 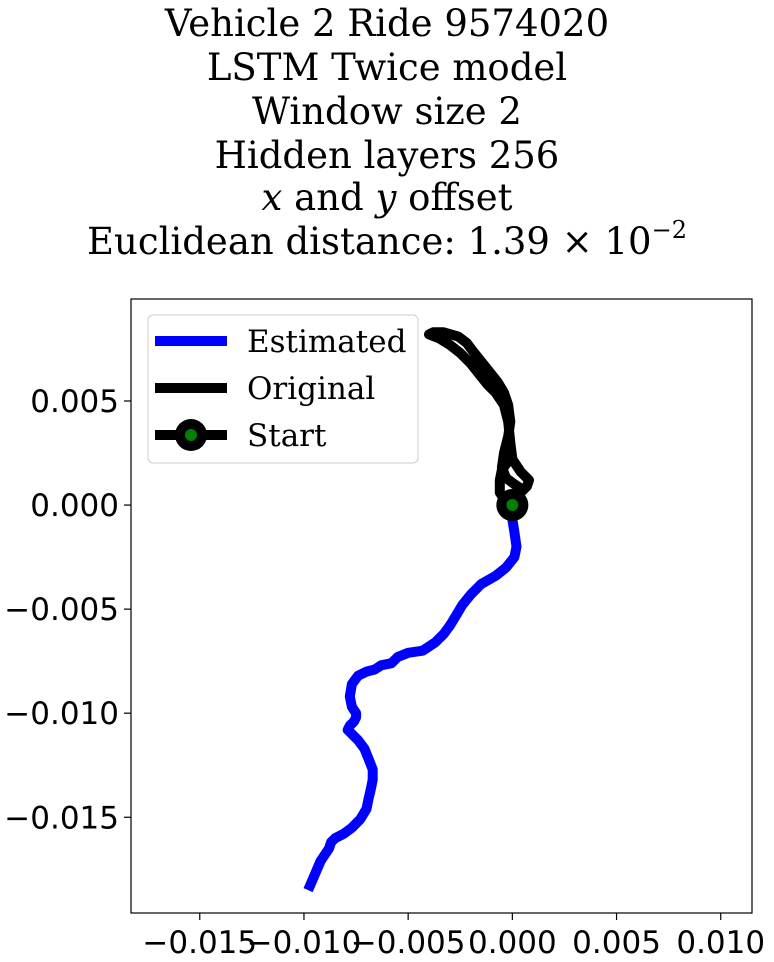 What do you see at coordinates (412, 699) in the screenshot?
I see `series-line-estimated` at bounding box center [412, 699].